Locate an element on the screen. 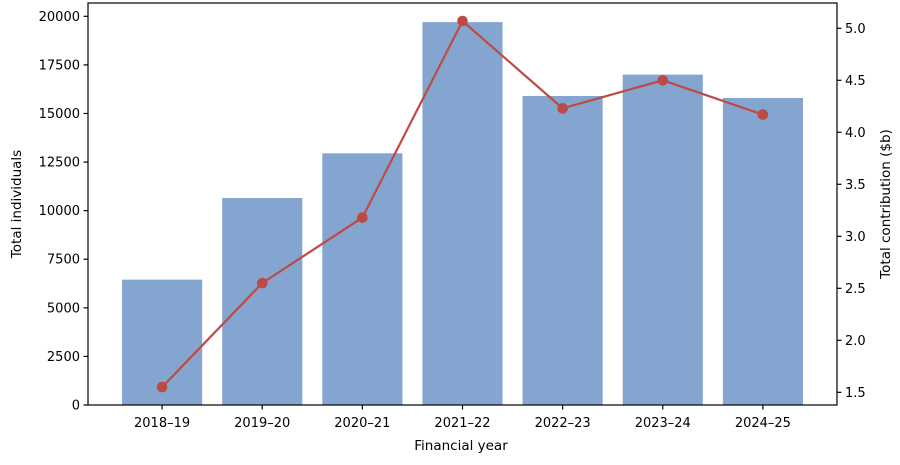 This screenshot has width=900, height=465. y-right-tick-label: 5.0 is located at coordinates (855, 29).